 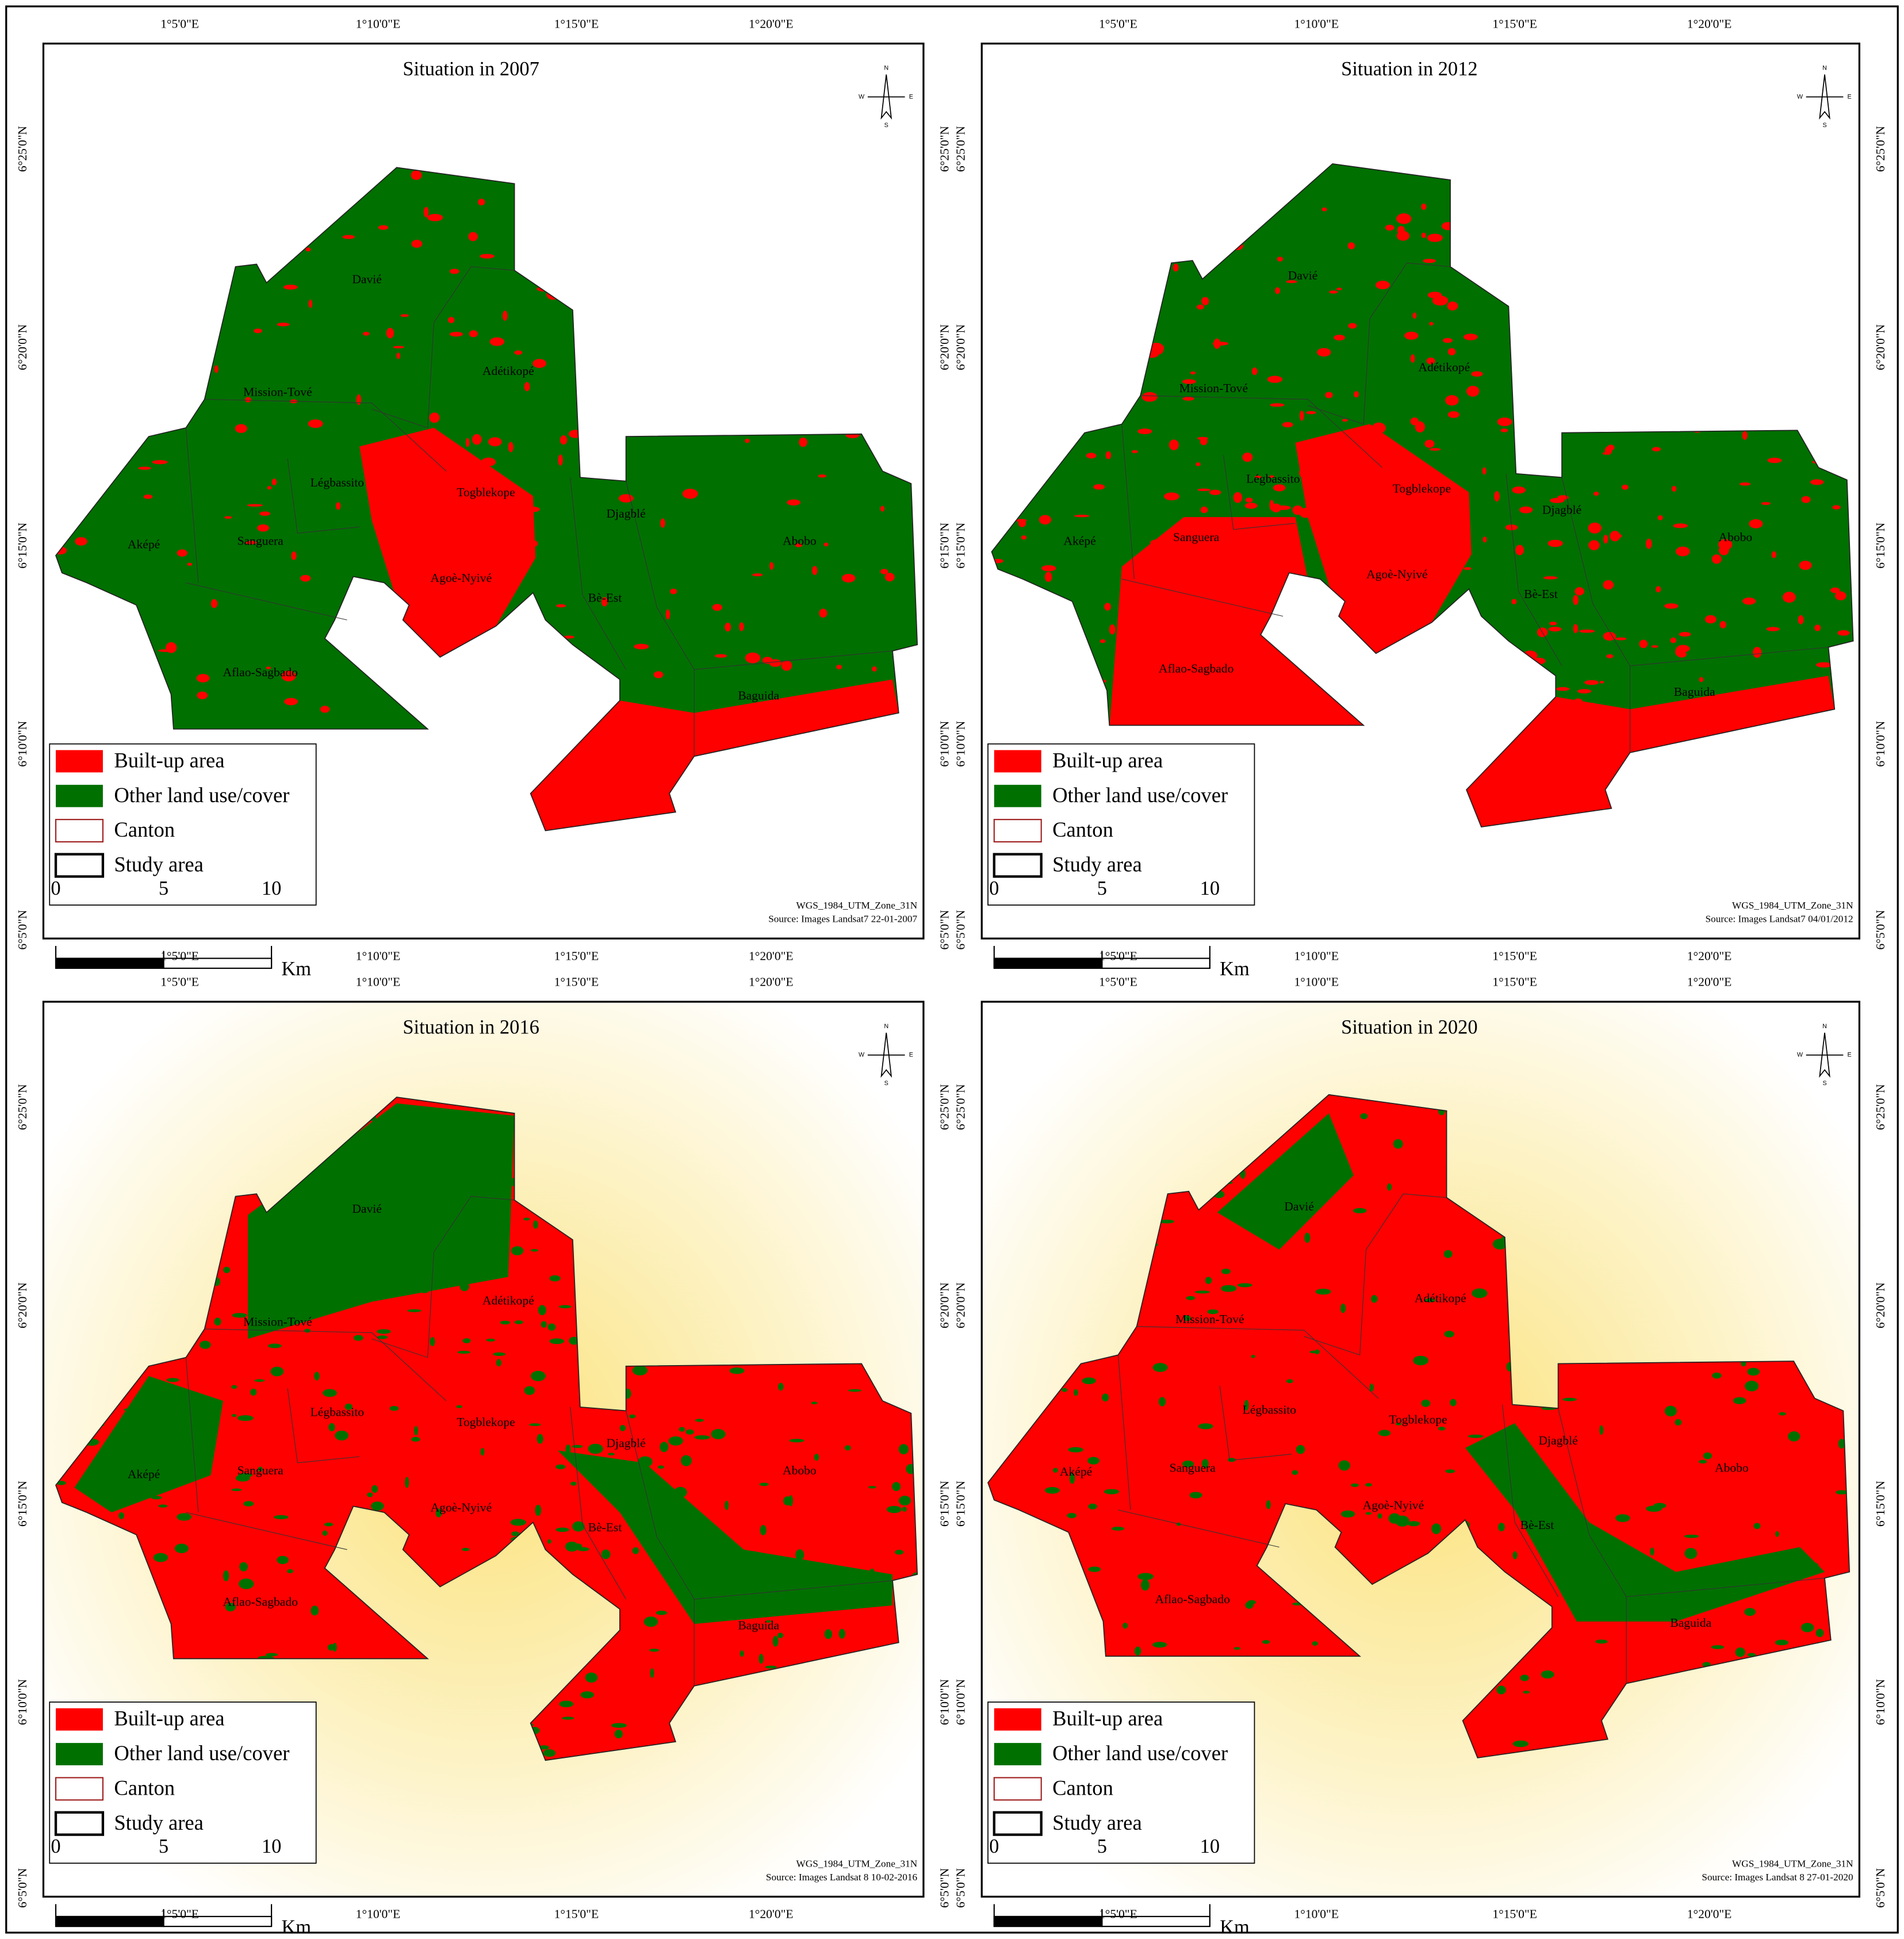 What do you see at coordinates (994, 1846) in the screenshot?
I see `scale-tick-label: 0` at bounding box center [994, 1846].